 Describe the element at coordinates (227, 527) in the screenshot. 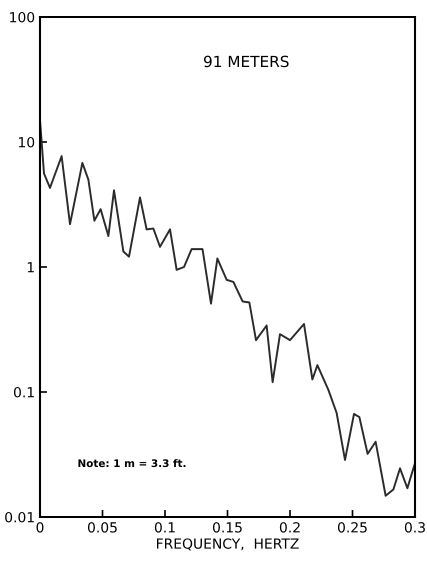

I see `x-tick-label: 0.15` at that location.